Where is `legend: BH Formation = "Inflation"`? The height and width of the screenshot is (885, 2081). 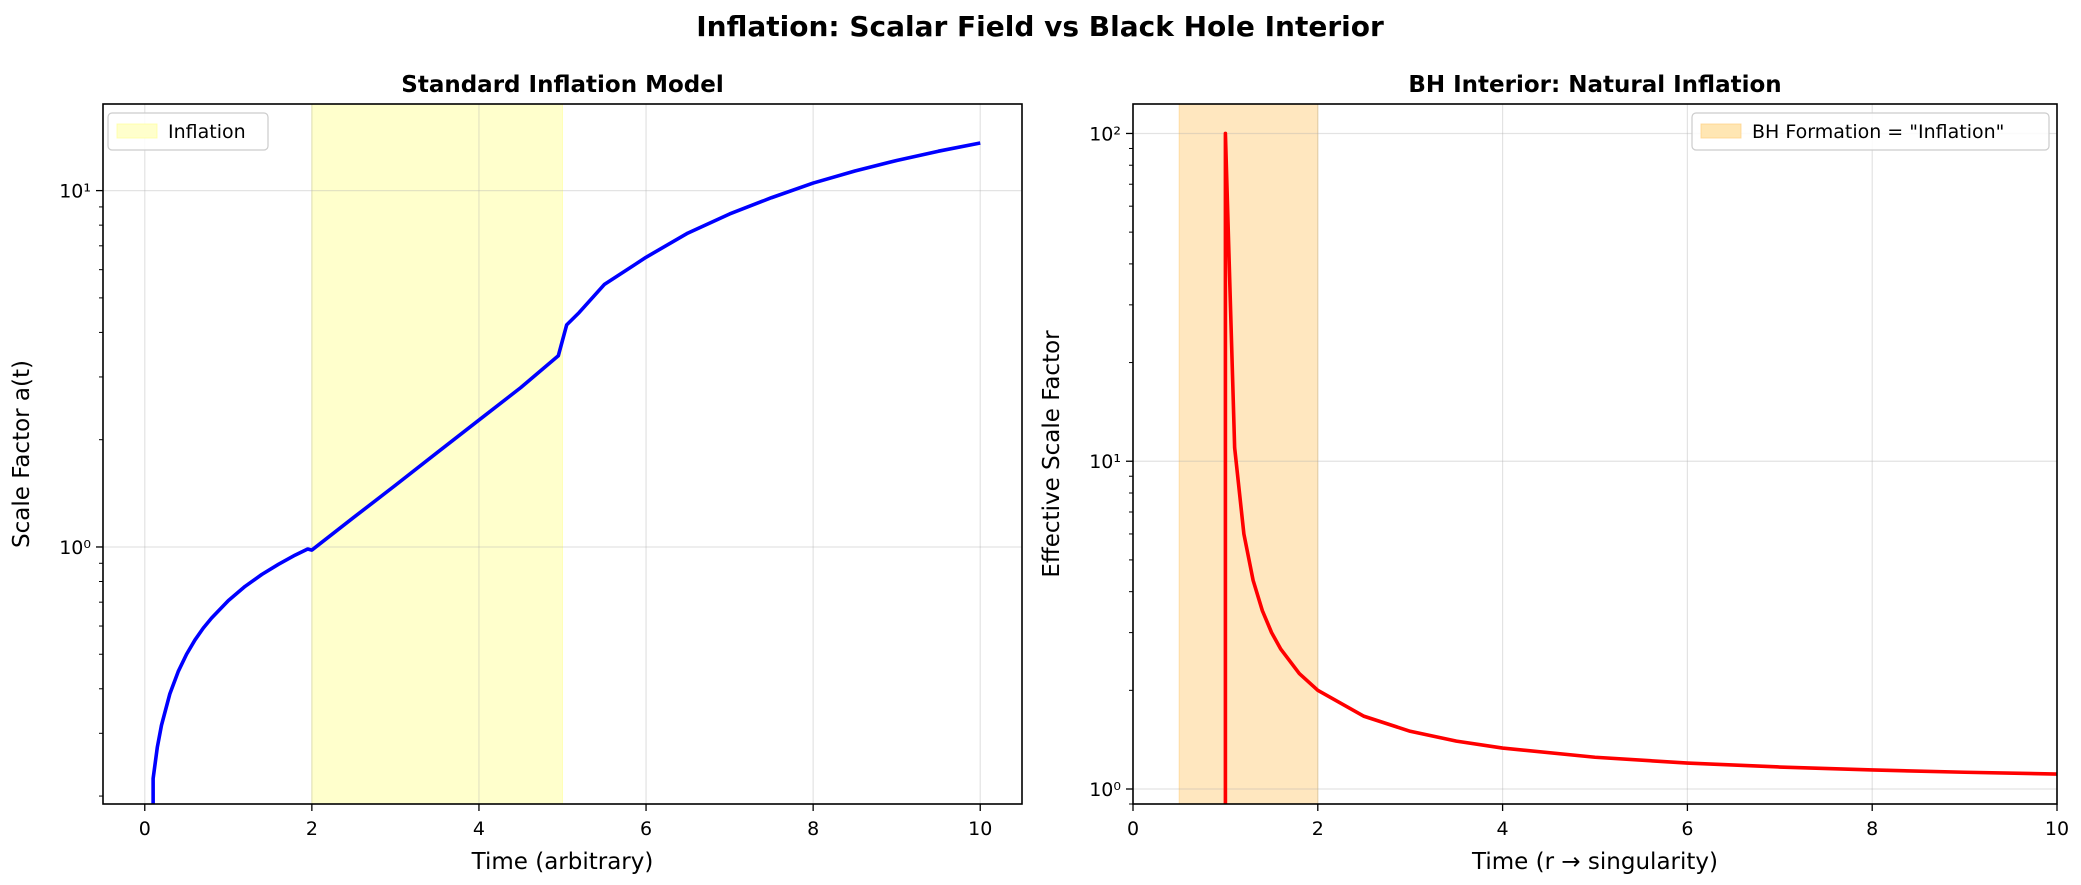 legend: BH Formation = "Inflation" is located at coordinates (1870, 131).